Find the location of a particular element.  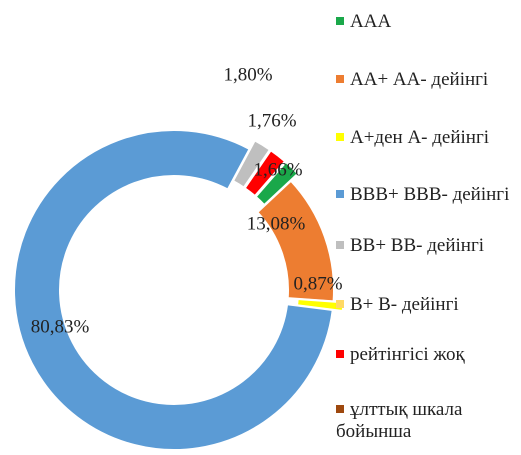

legend-label: BBB+ BBB- дейінгі is located at coordinates (430, 194).